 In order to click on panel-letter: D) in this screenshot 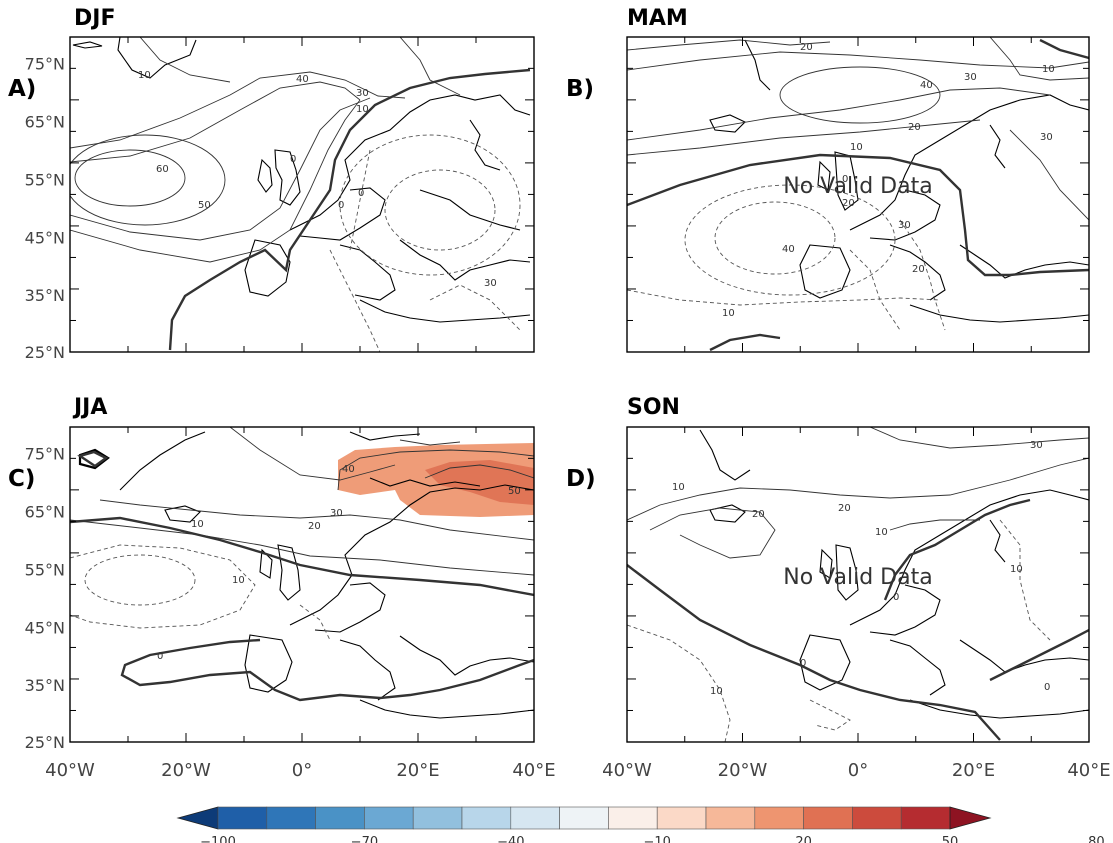, I will do `click(581, 479)`.